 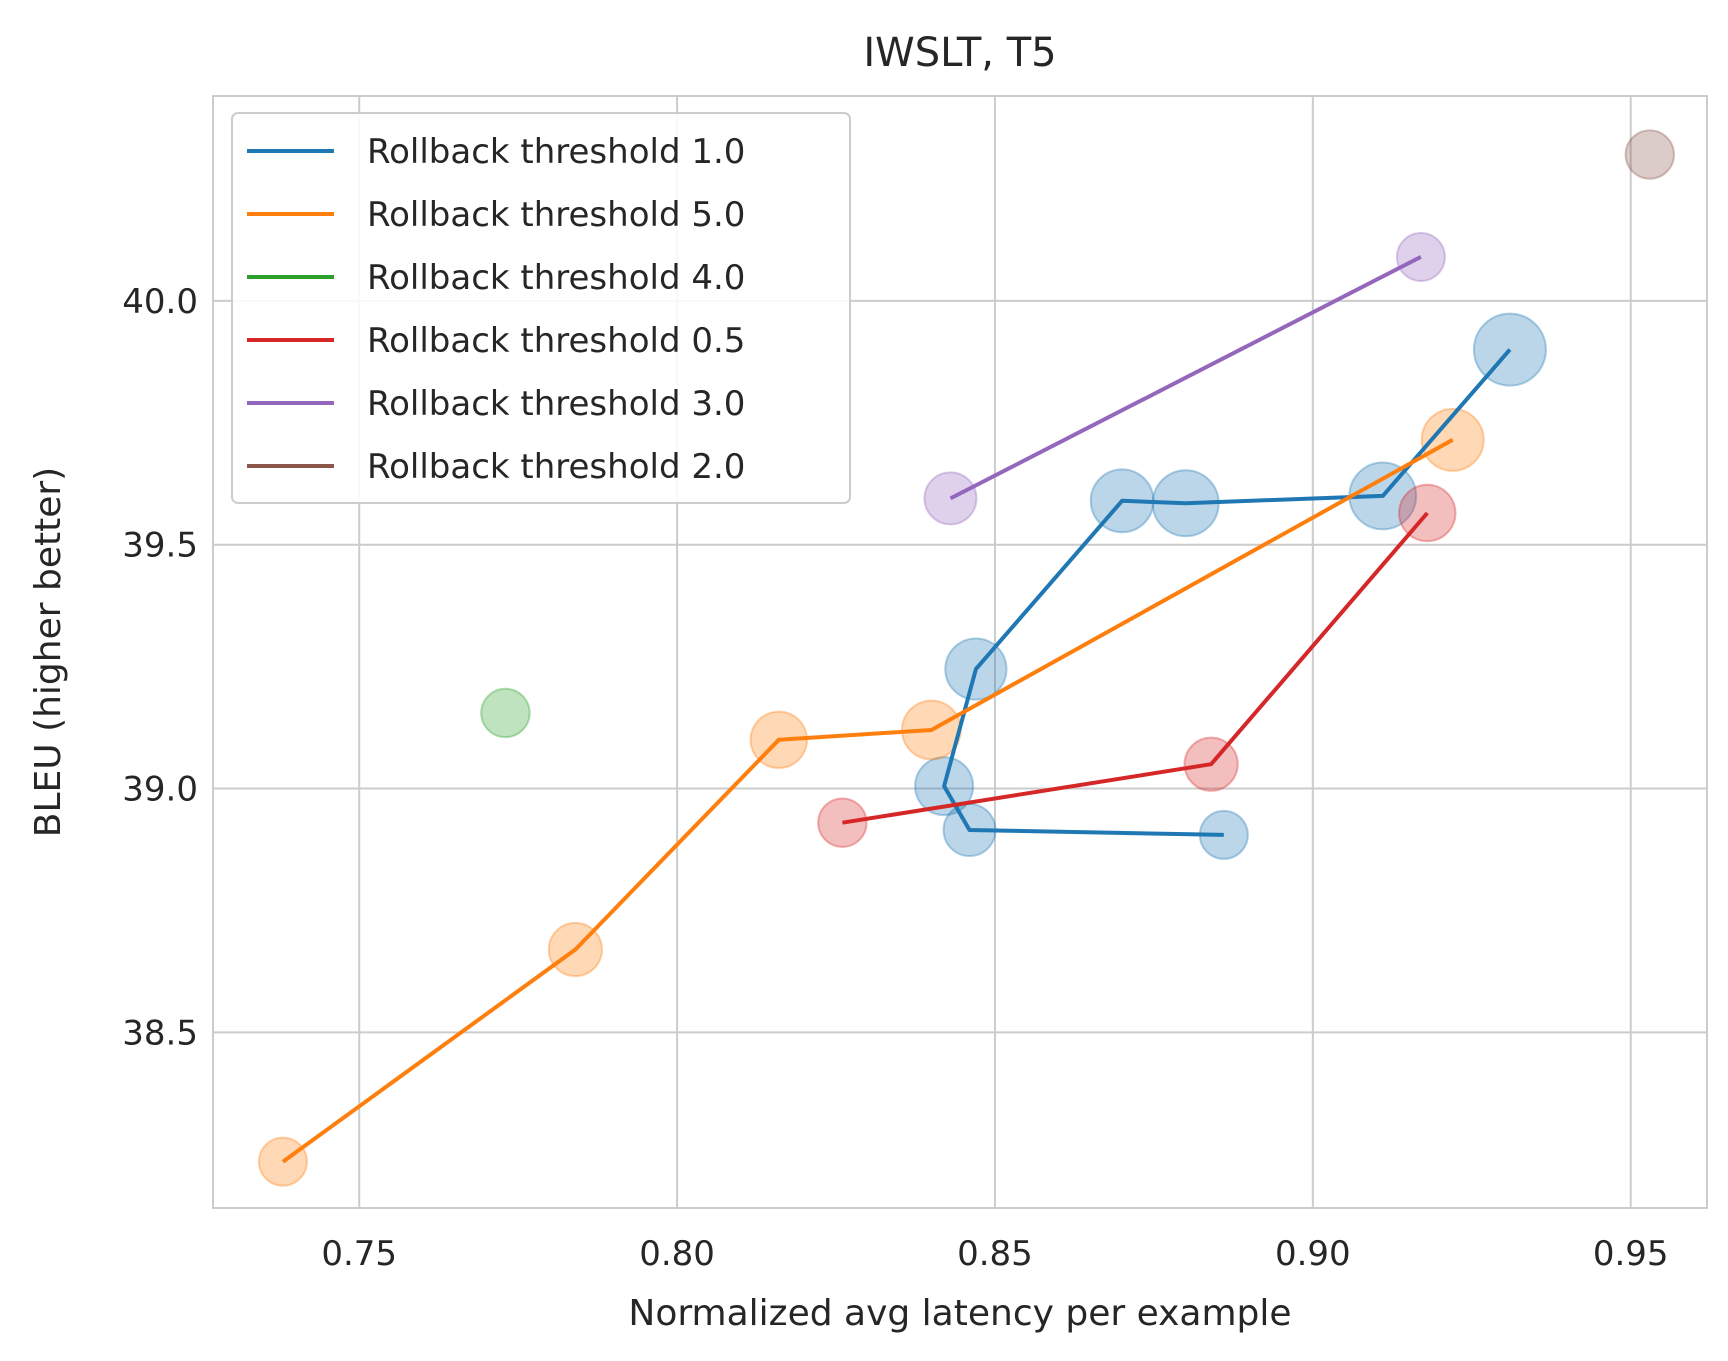 I want to click on legend-box, so click(x=541, y=308).